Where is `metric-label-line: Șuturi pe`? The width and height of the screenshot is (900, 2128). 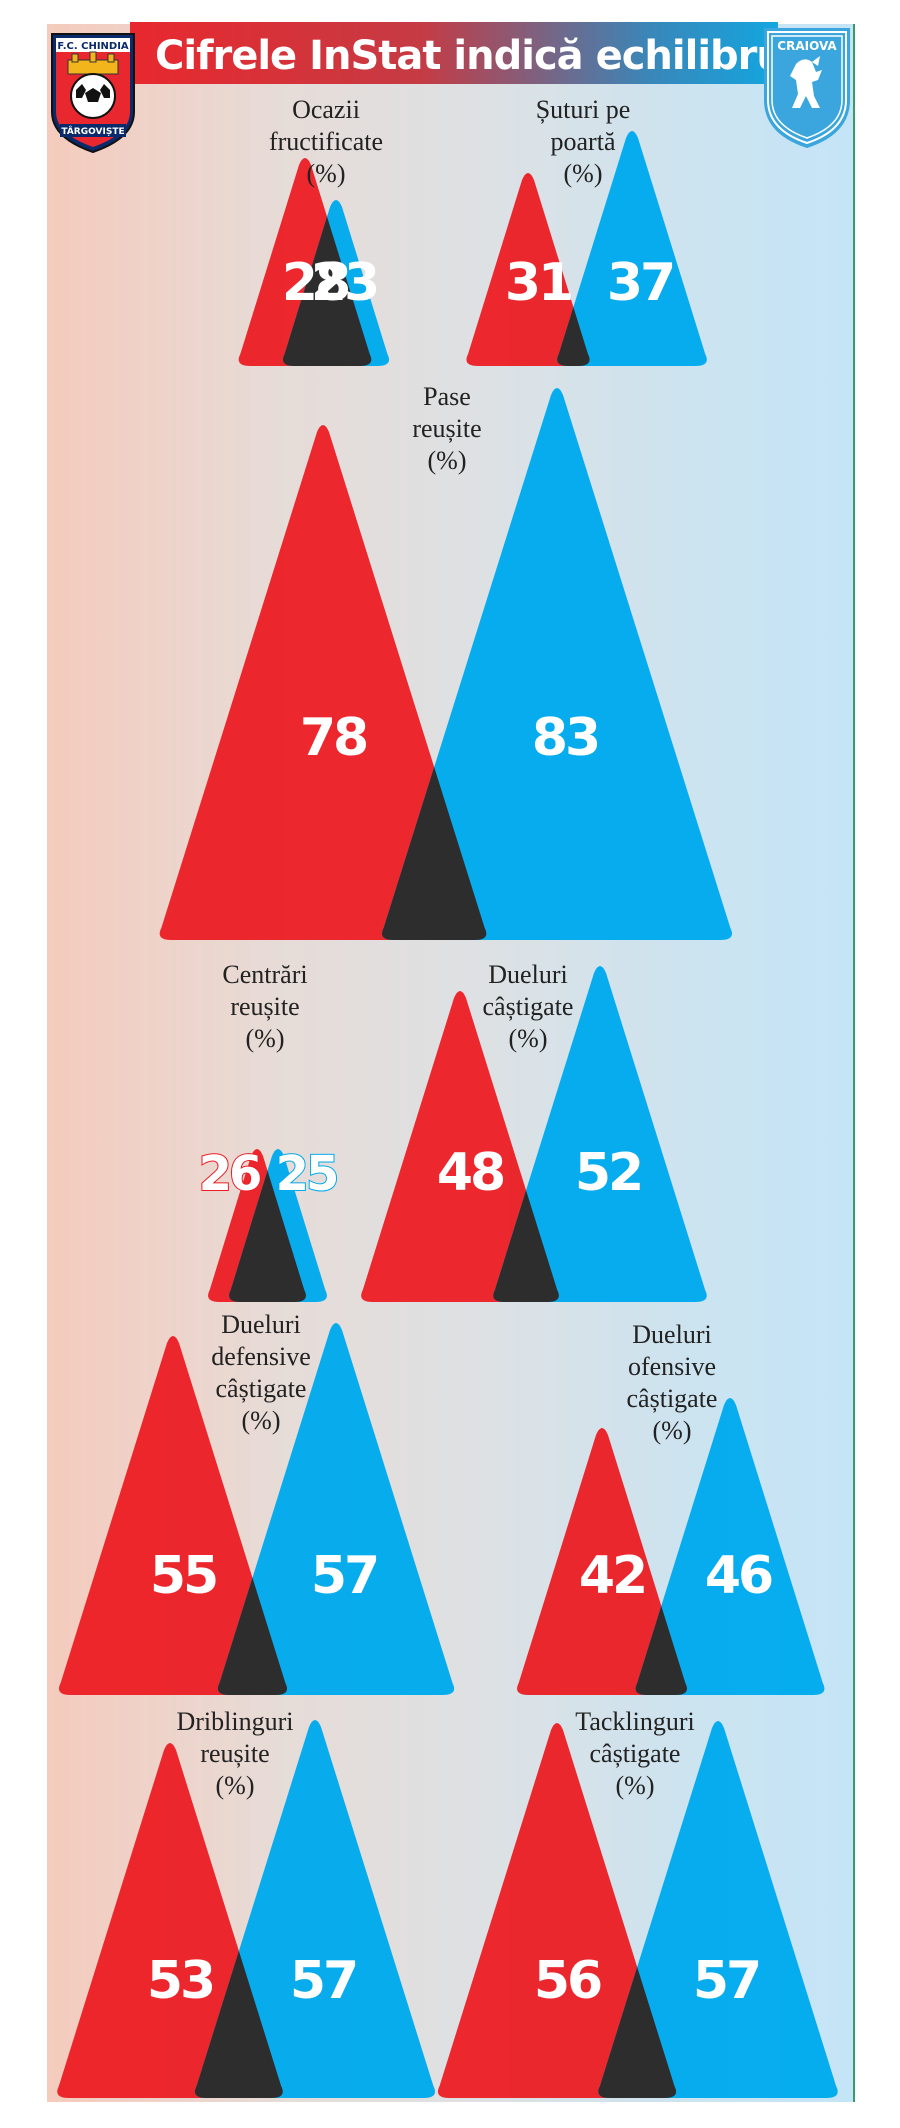 metric-label-line: Șuturi pe is located at coordinates (583, 109).